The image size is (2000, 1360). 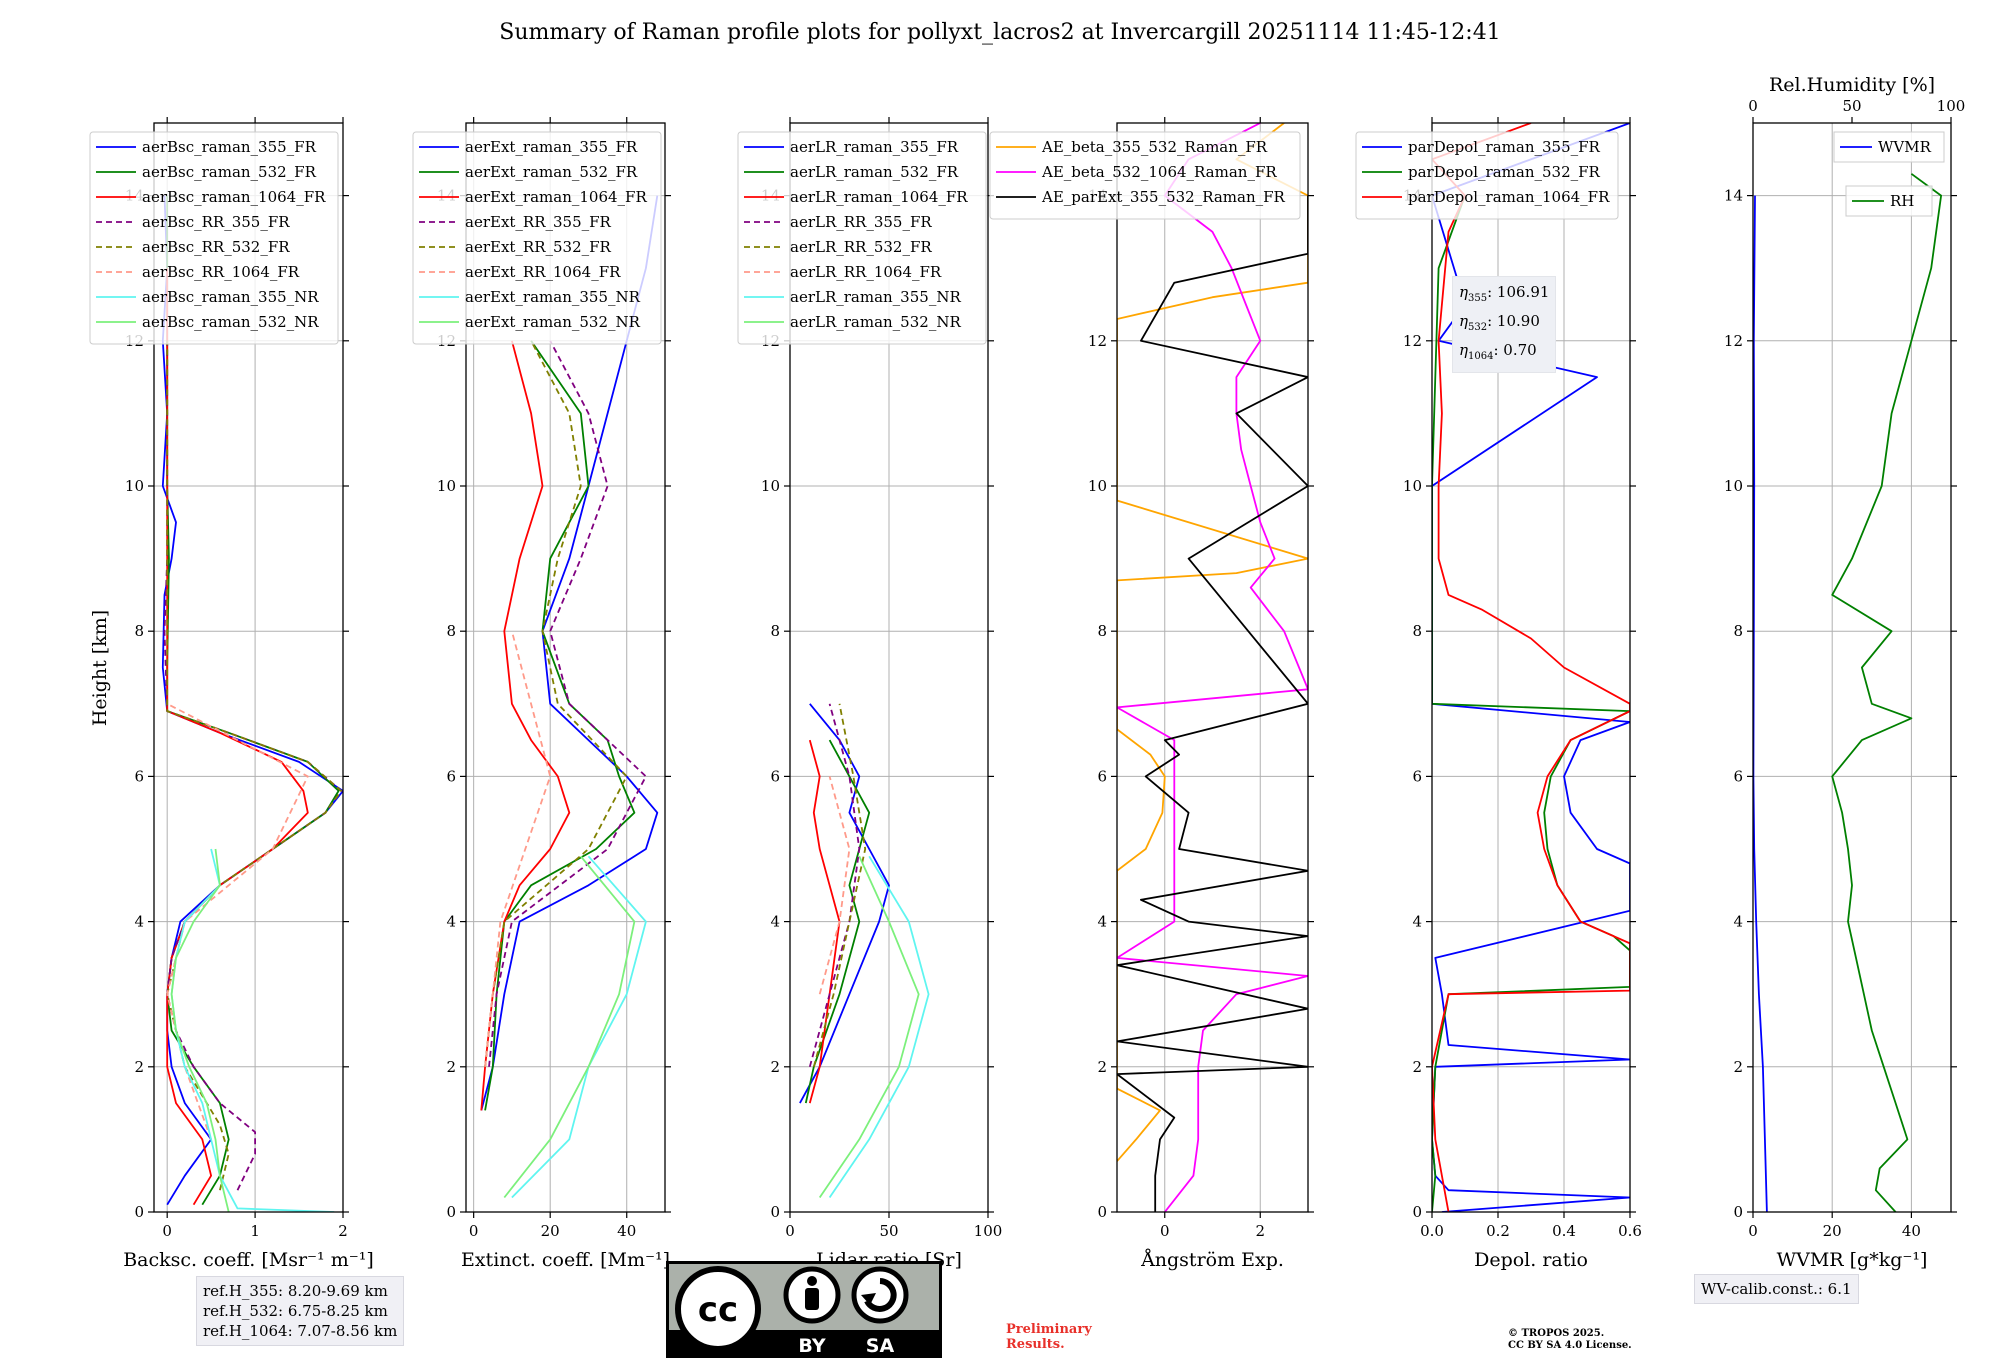 What do you see at coordinates (200, 1030) in the screenshot?
I see `series-aerBsc_raman_532_NR` at bounding box center [200, 1030].